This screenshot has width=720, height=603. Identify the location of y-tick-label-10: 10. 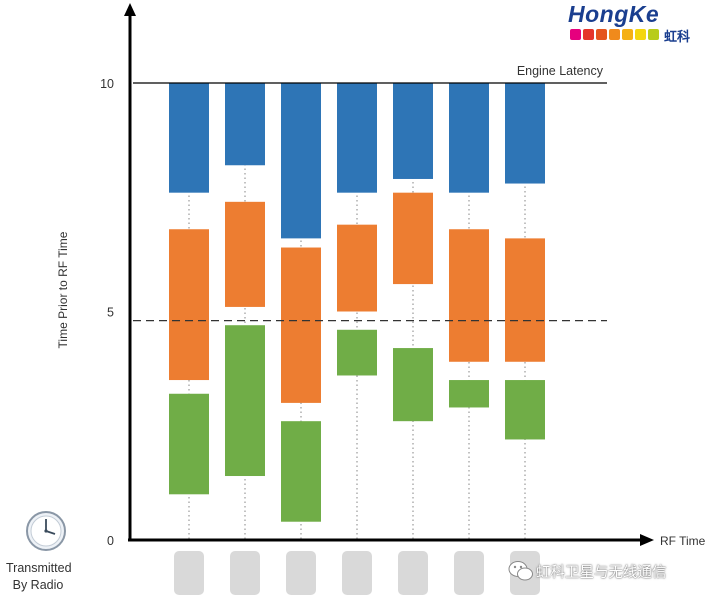
(107, 84).